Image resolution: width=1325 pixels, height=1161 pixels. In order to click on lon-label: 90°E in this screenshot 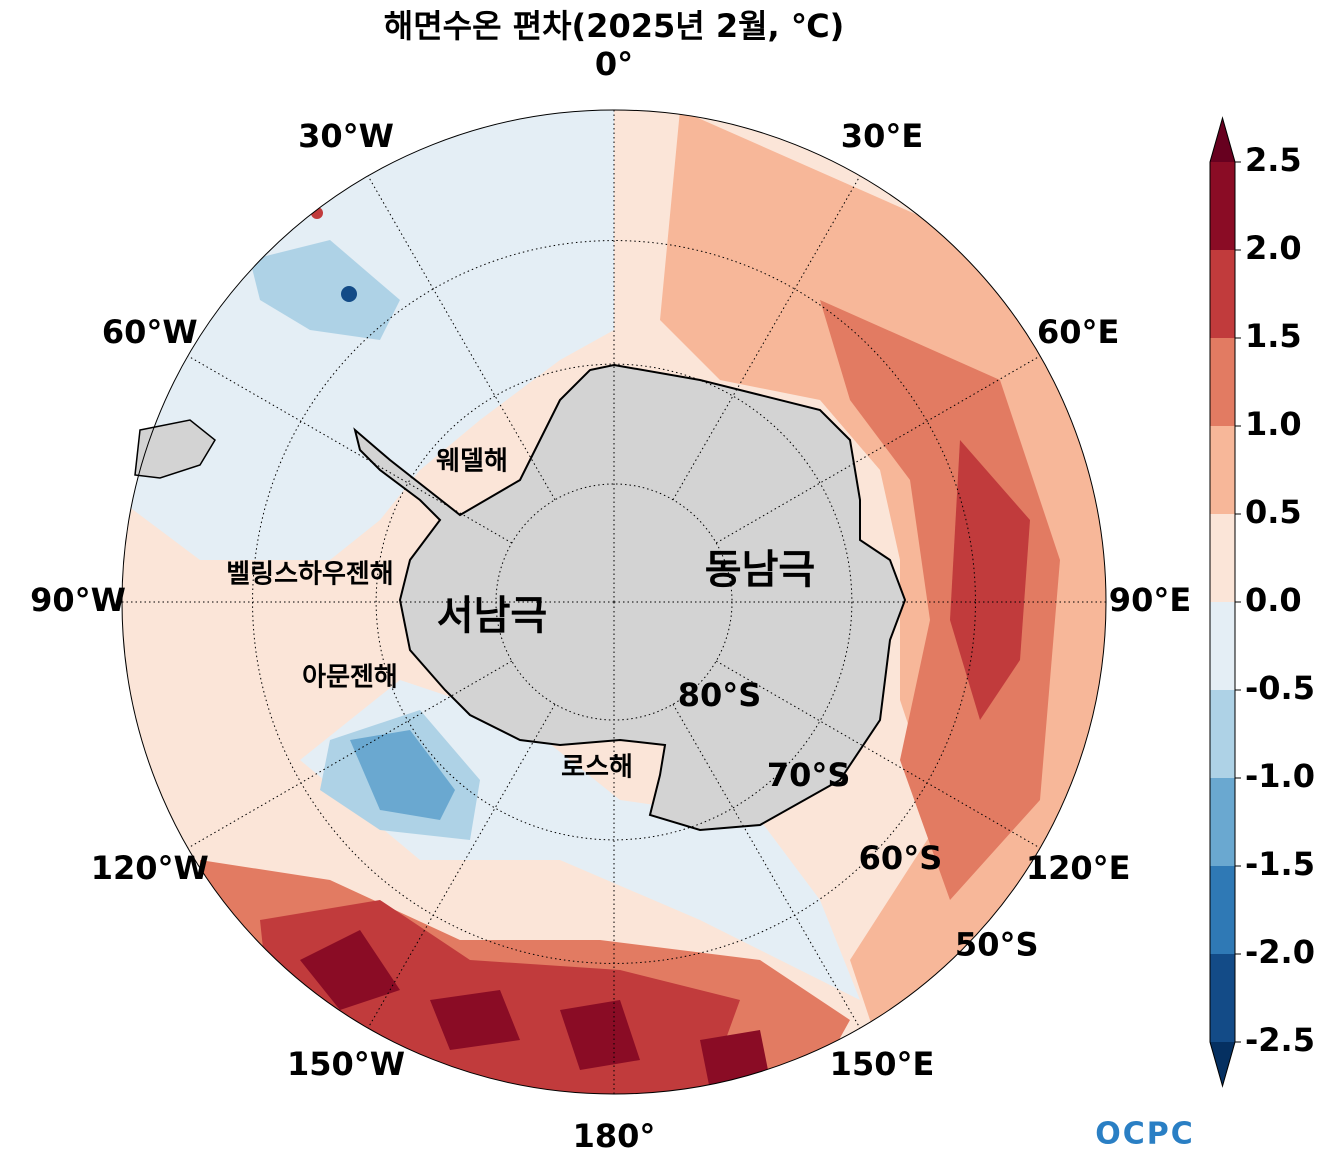, I will do `click(1150, 600)`.